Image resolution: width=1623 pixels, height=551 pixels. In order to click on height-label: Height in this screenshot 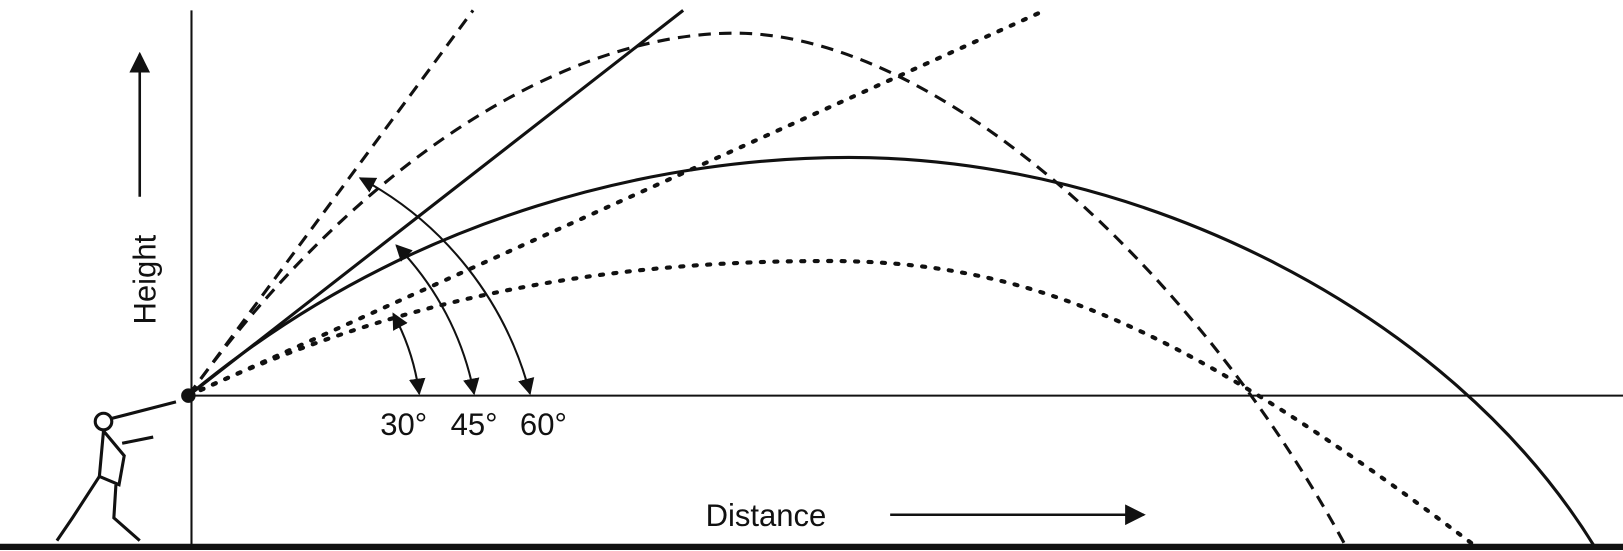, I will do `click(144, 279)`.